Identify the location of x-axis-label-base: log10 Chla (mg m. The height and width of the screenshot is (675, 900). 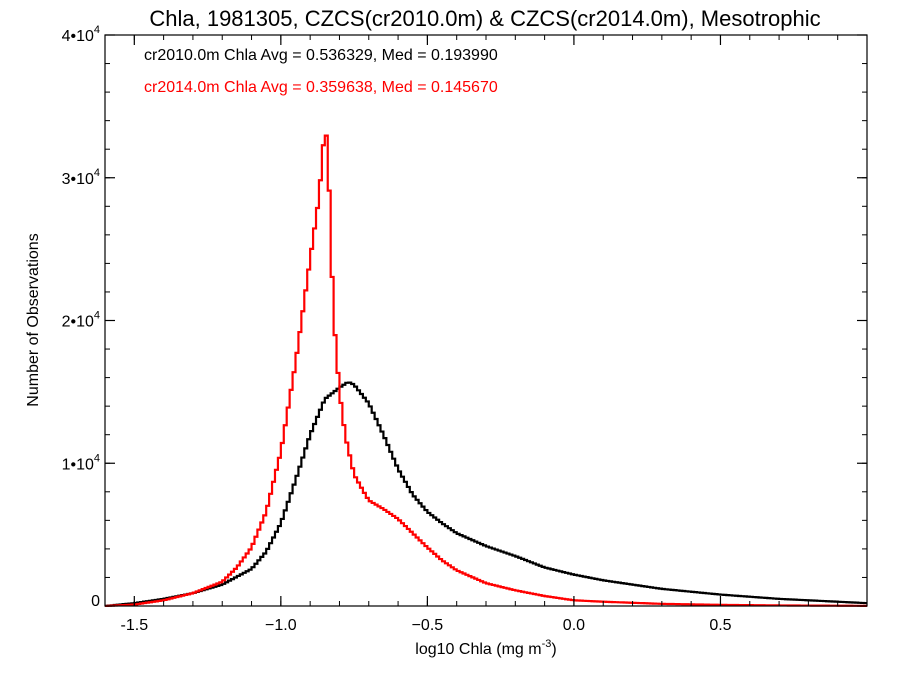
(478, 649).